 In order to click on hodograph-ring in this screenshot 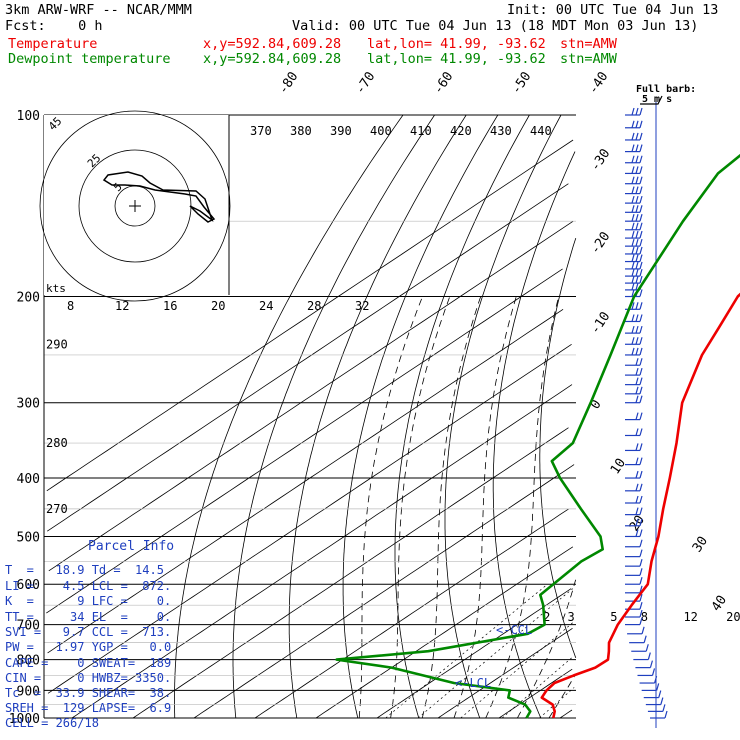, I will do `click(135, 206)`.